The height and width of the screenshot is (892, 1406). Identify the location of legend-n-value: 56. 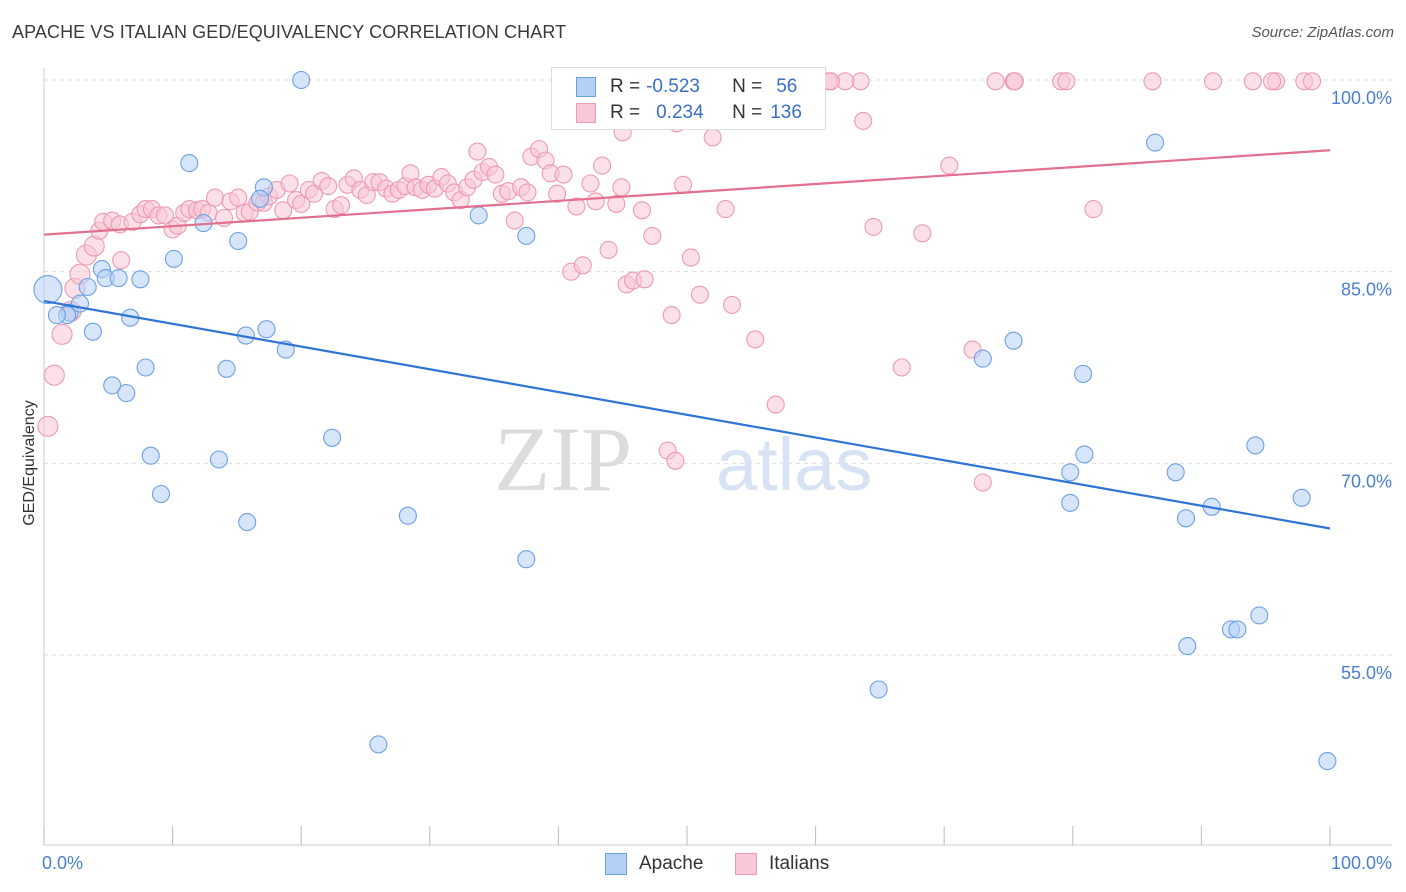
(787, 86).